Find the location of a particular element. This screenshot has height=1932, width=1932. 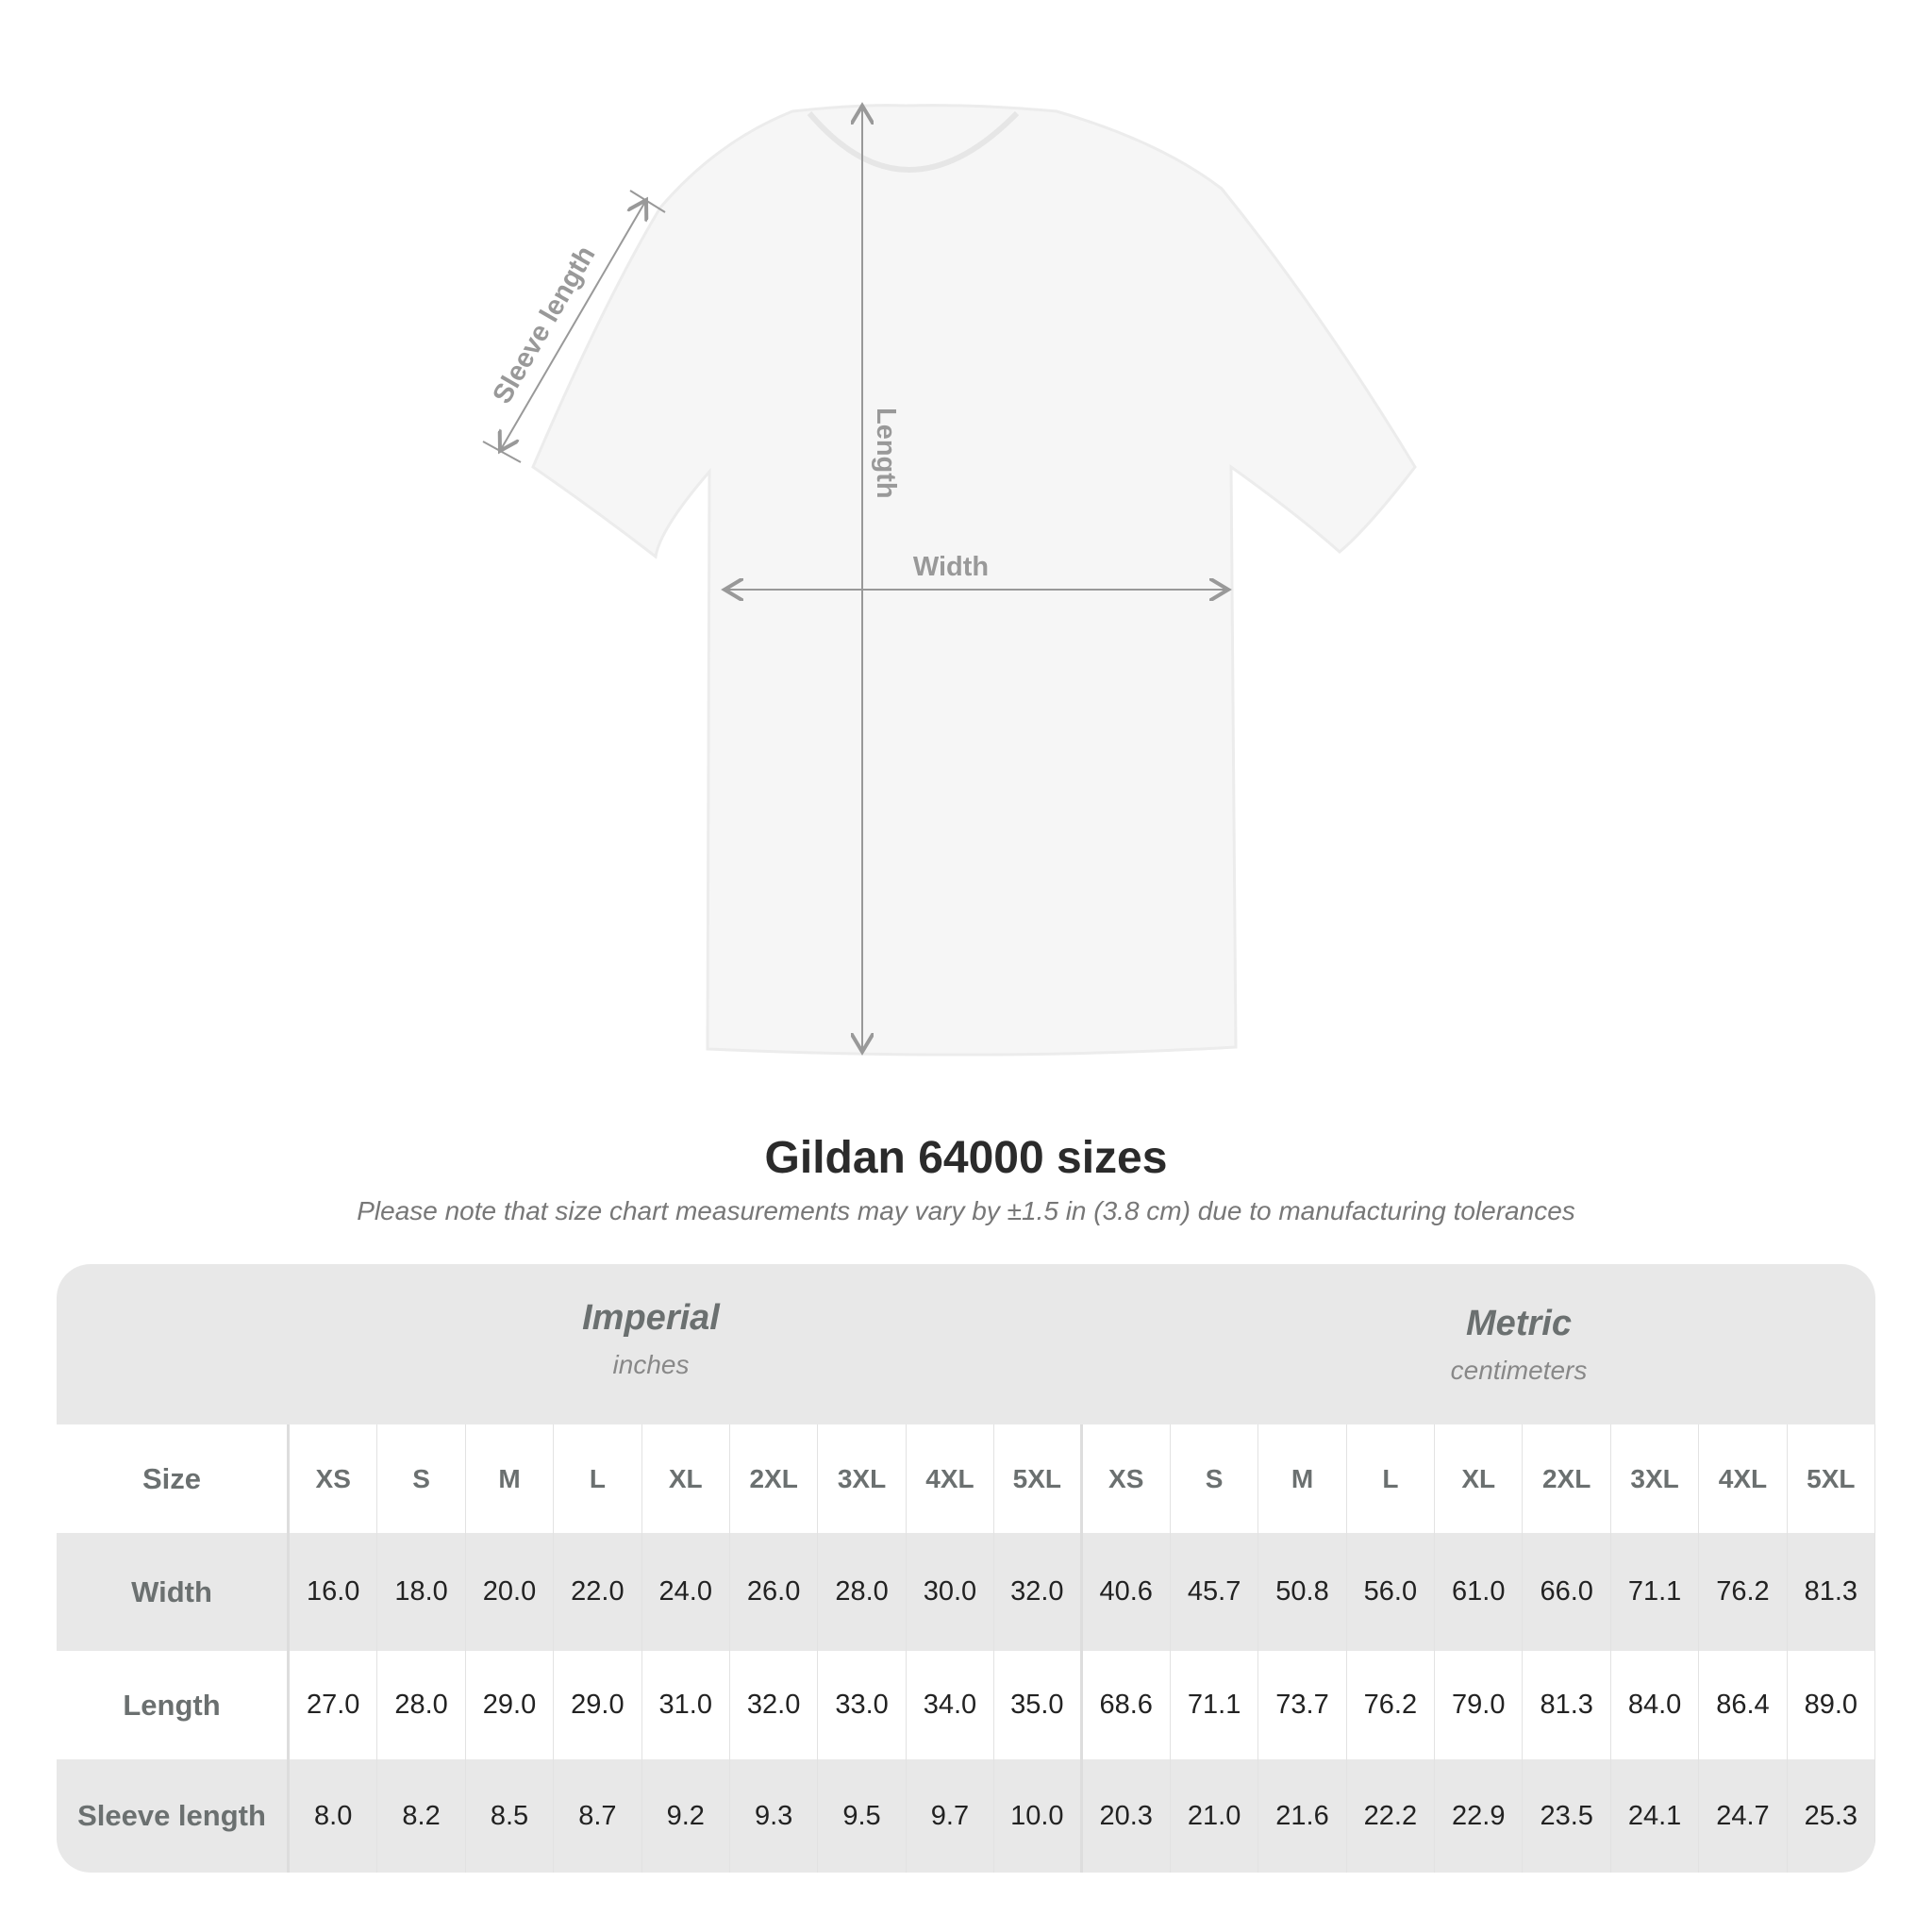

value-cell: 9.2 is located at coordinates (686, 1816).